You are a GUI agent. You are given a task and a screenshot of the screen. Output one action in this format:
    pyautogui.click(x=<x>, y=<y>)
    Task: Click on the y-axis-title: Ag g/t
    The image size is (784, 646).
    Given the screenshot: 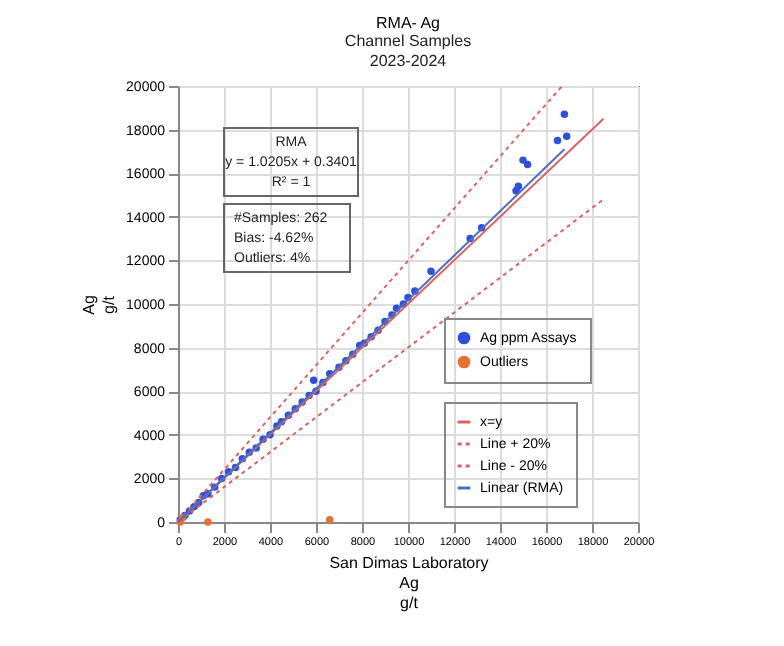 What is the action you would take?
    pyautogui.click(x=99, y=304)
    